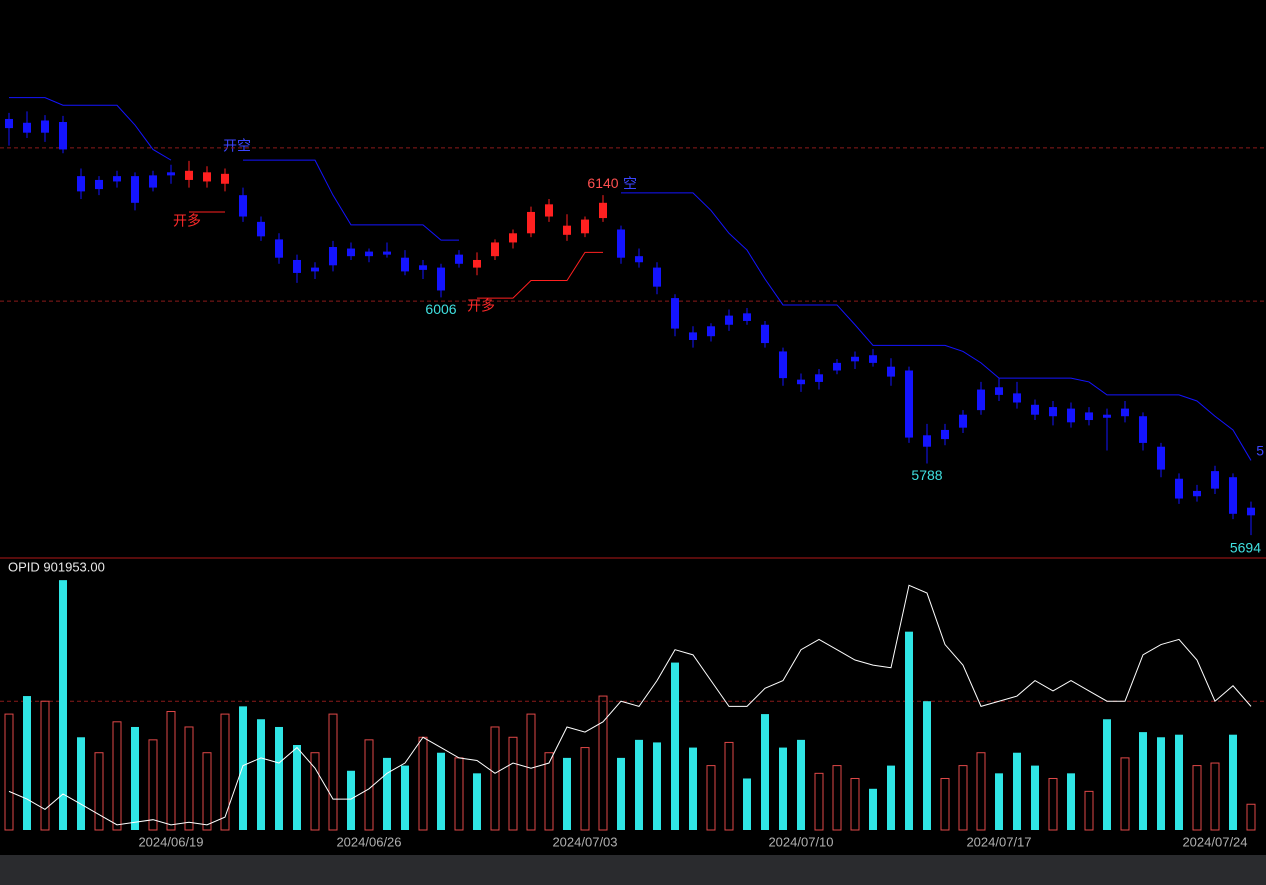 The height and width of the screenshot is (885, 1266). What do you see at coordinates (1245, 548) in the screenshot?
I see `price-label: 5694` at bounding box center [1245, 548].